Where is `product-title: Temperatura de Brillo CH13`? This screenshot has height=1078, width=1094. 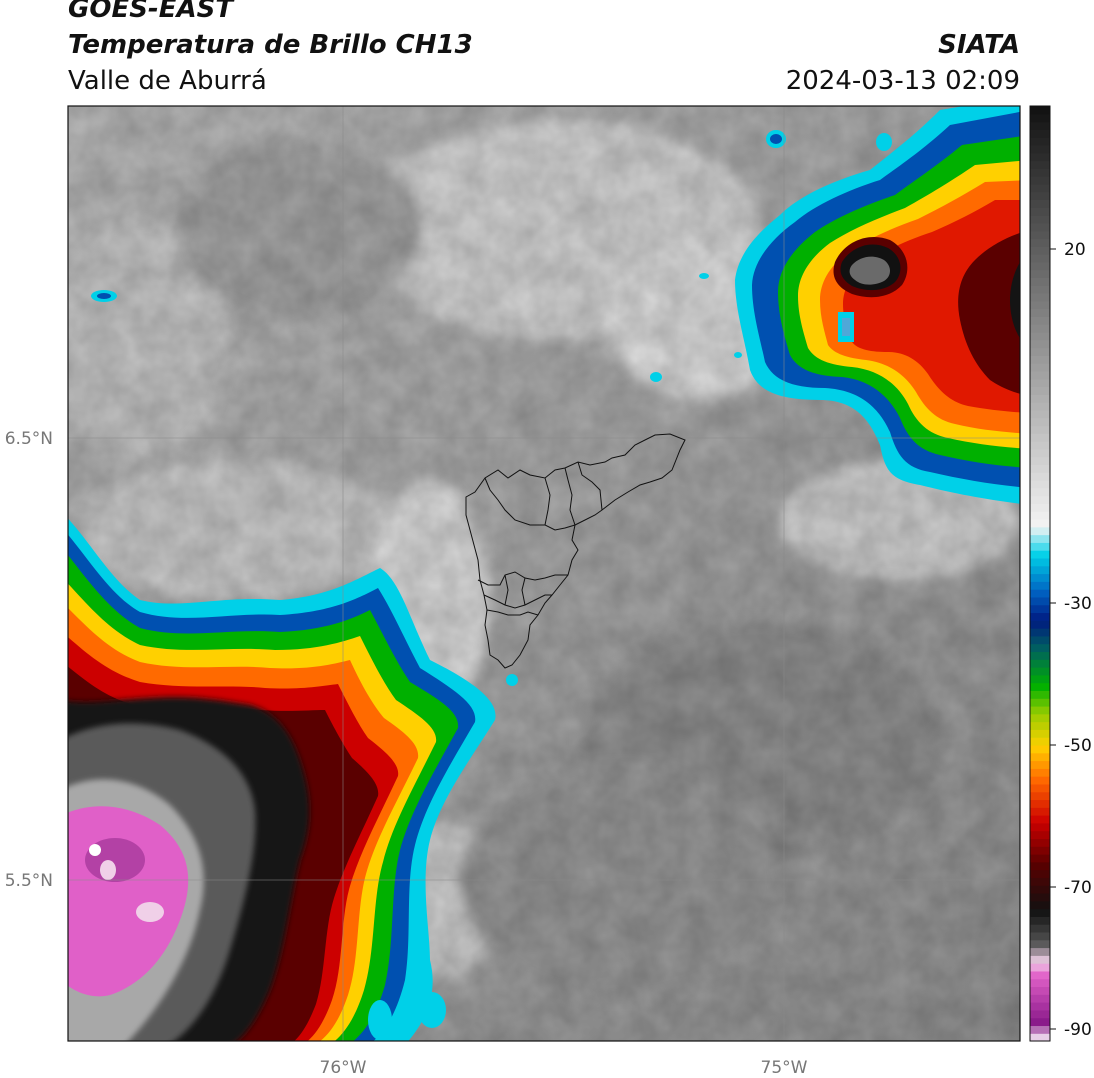 product-title: Temperatura de Brillo CH13 is located at coordinates (270, 45).